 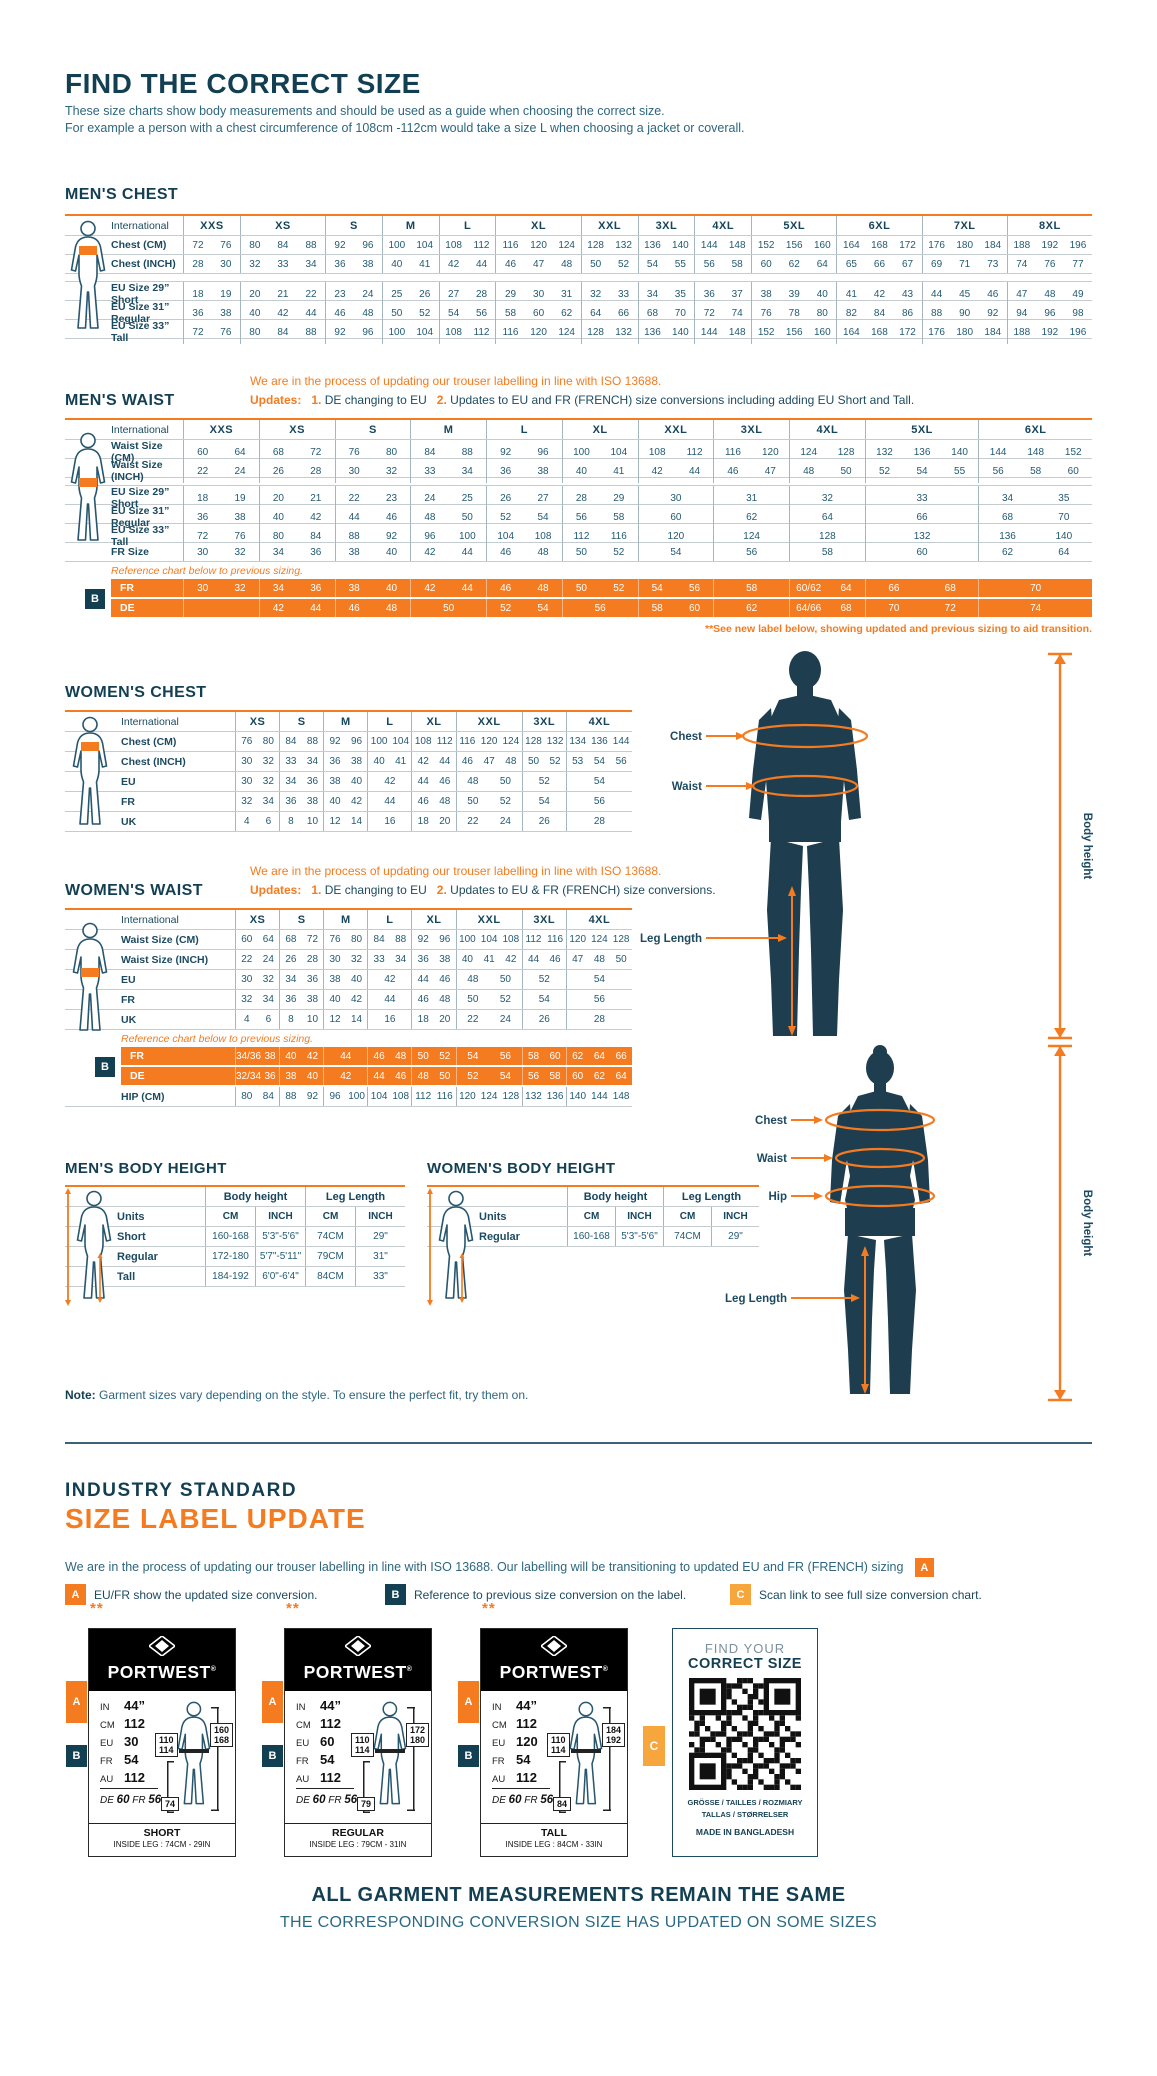 What do you see at coordinates (745, 1814) in the screenshot?
I see `qr-languages-2: TALLAS / STØRRELSER` at bounding box center [745, 1814].